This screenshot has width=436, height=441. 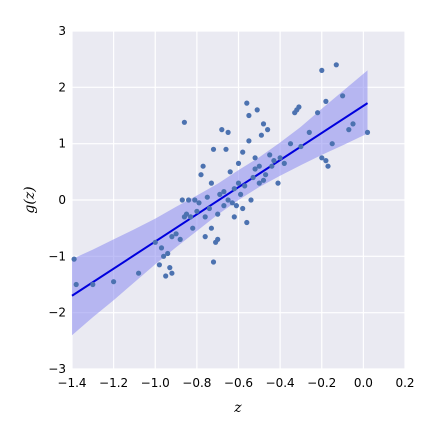 I want to click on y-axis-label: g(z), so click(x=30, y=199).